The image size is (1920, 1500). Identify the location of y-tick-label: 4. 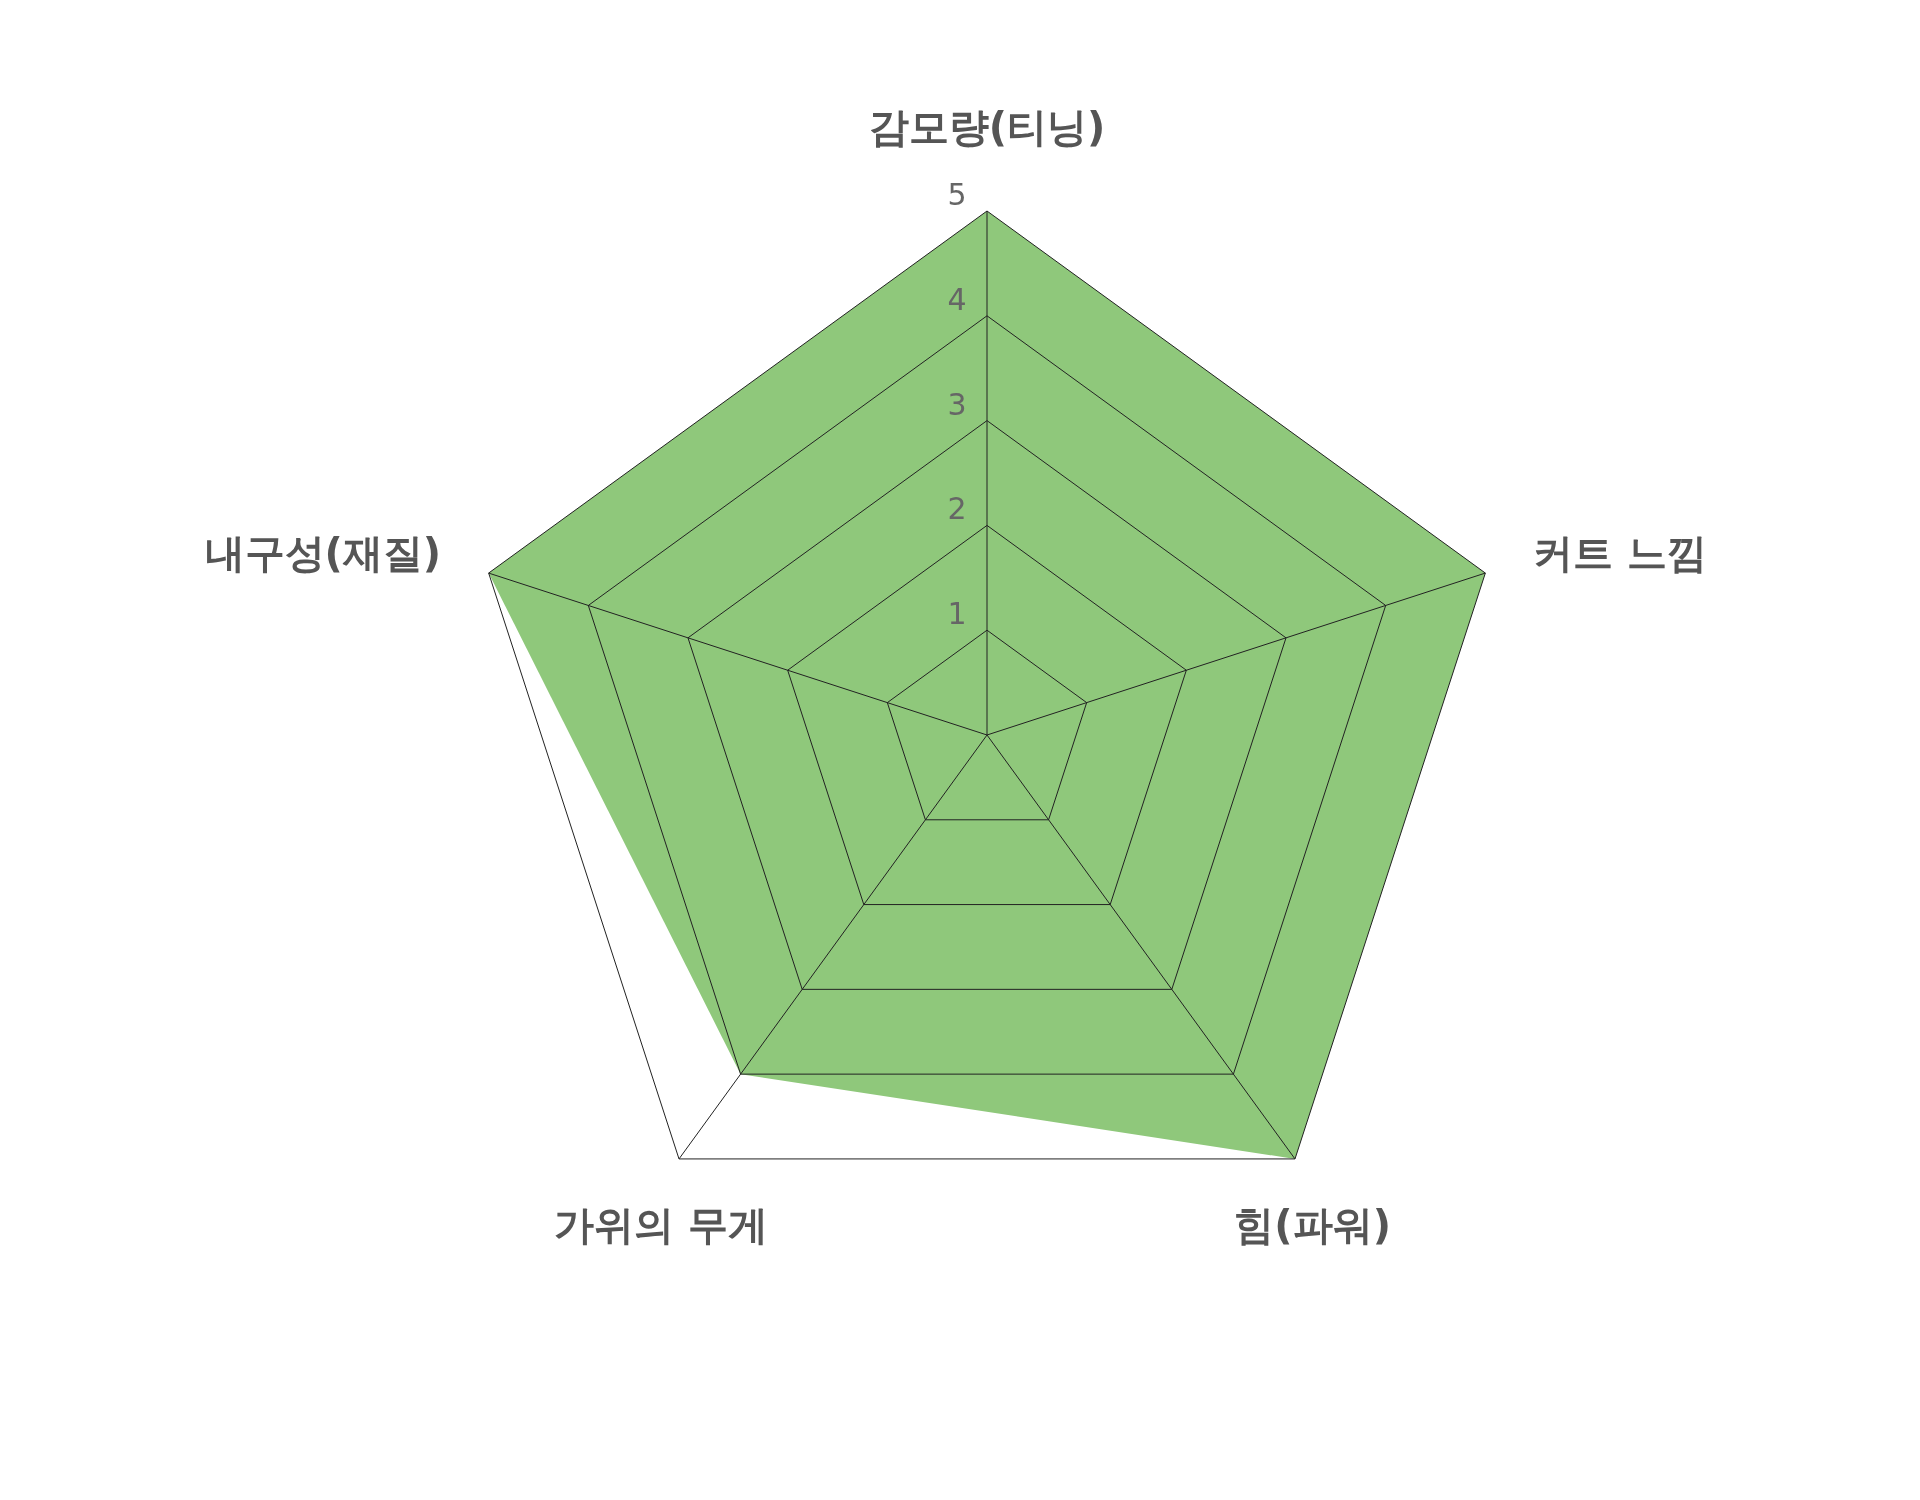
(957, 299).